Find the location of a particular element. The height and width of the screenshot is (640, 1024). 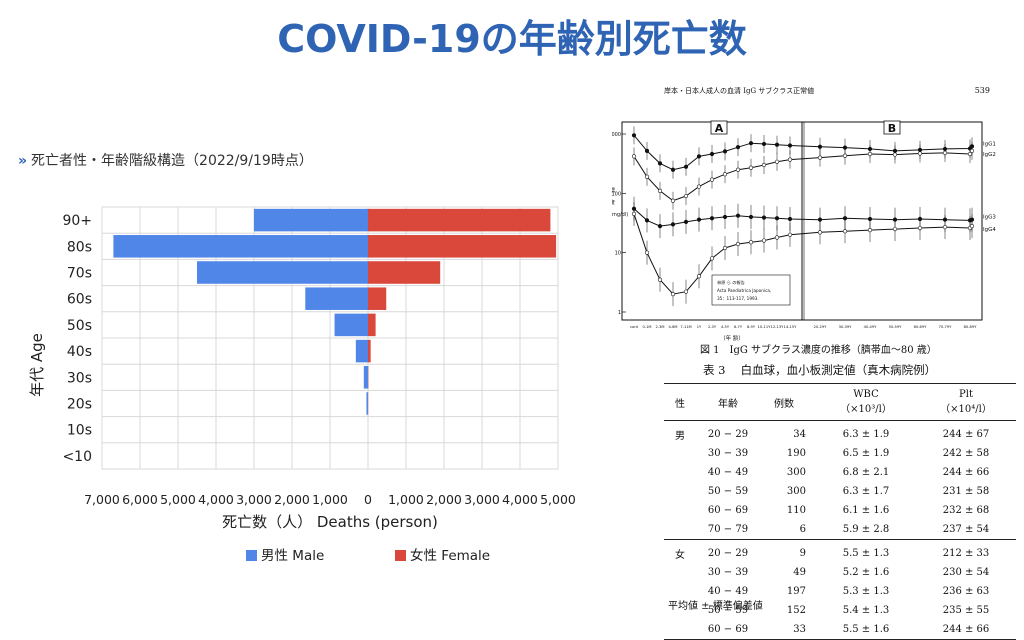

igg-series-label: IgG3 is located at coordinates (989, 218).